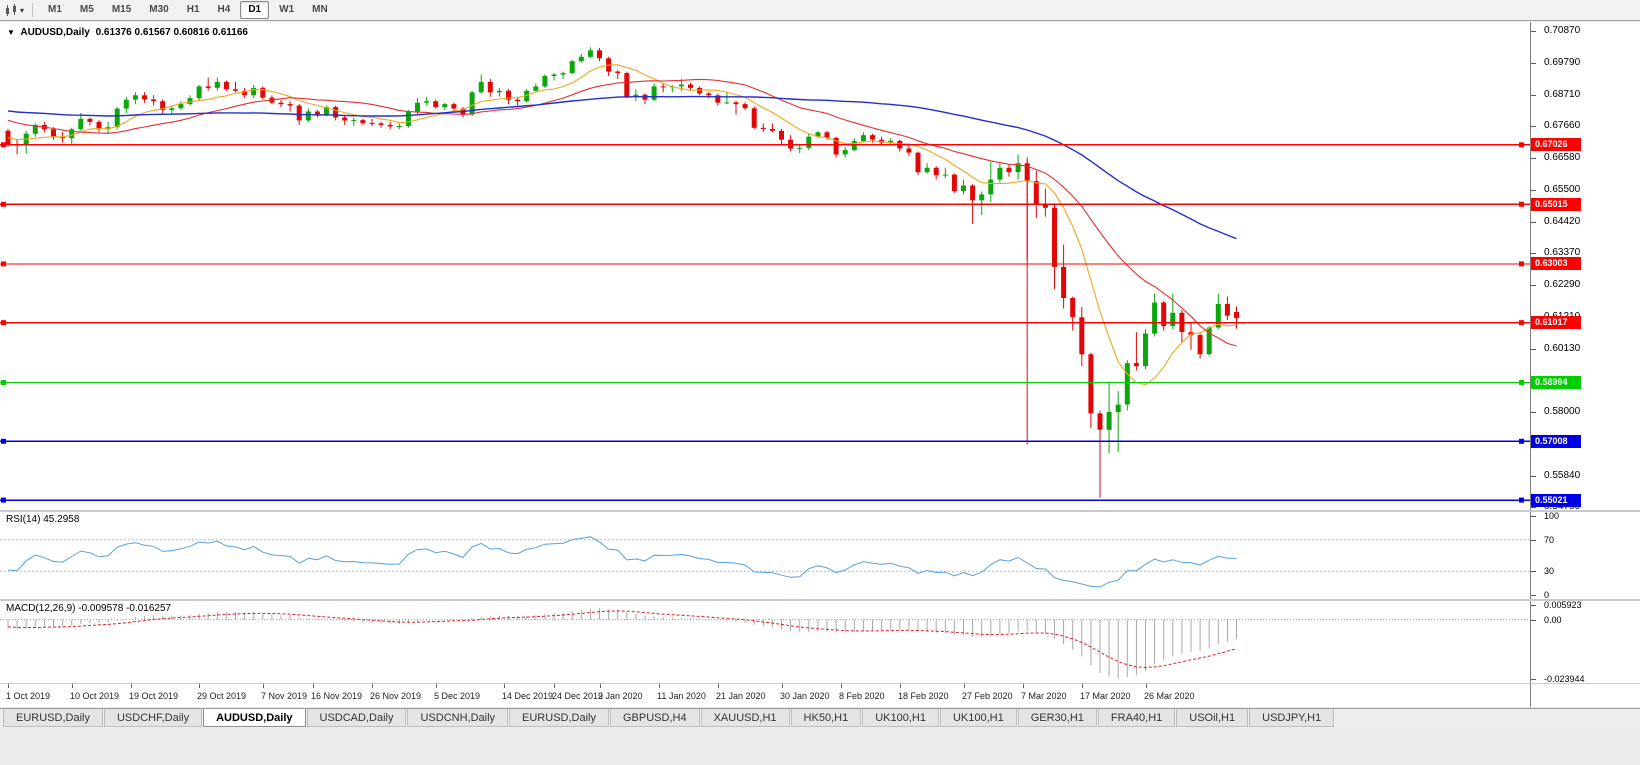 This screenshot has width=1640, height=765. Describe the element at coordinates (826, 718) in the screenshot. I see `chart-tab-hk50-h1: HK50,H1` at that location.